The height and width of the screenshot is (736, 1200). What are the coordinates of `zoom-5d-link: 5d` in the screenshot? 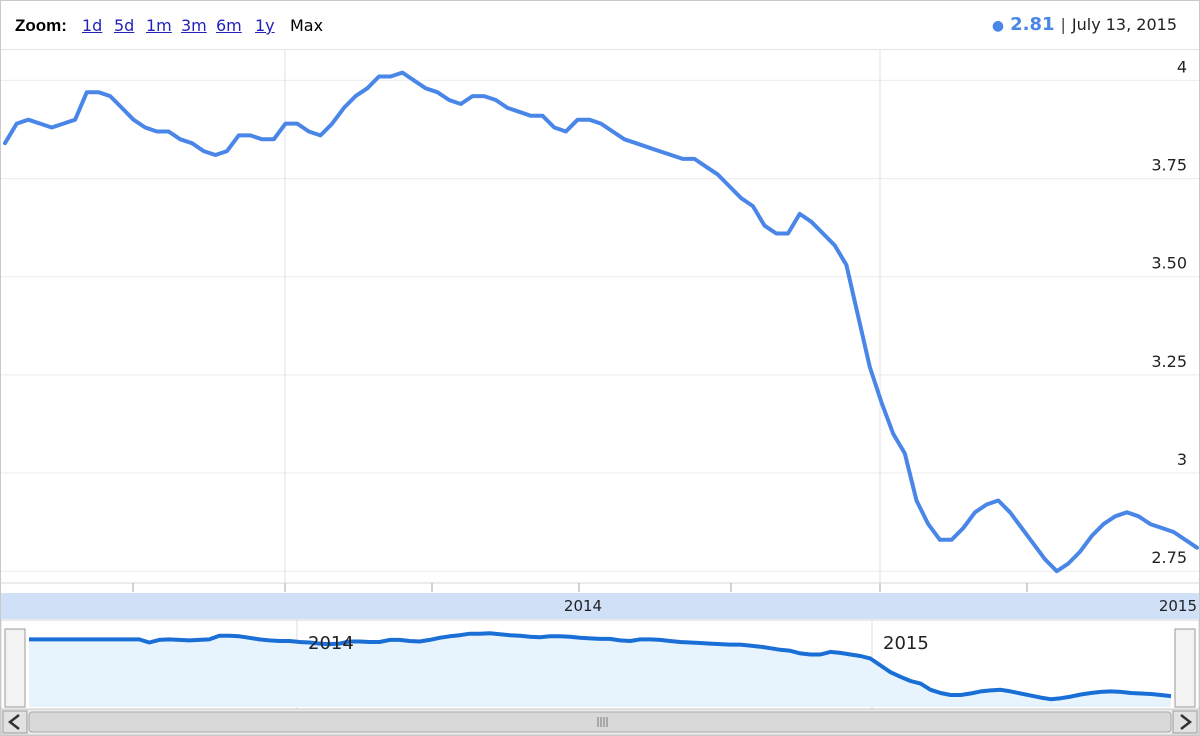 It's located at (124, 25).